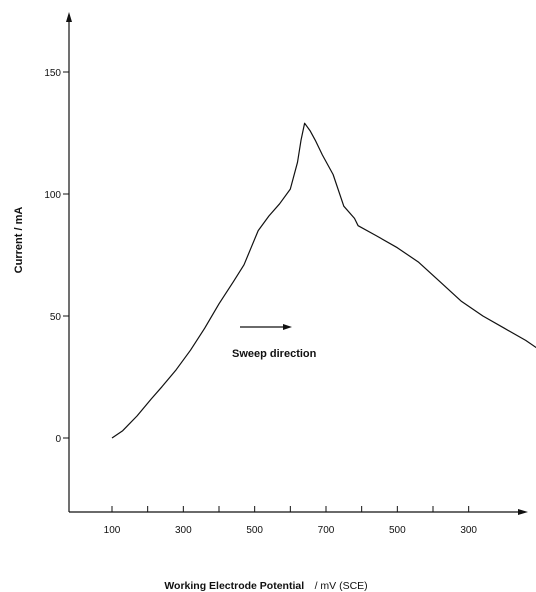 This screenshot has width=536, height=592. Describe the element at coordinates (112, 530) in the screenshot. I see `x-tick-label: 100` at that location.